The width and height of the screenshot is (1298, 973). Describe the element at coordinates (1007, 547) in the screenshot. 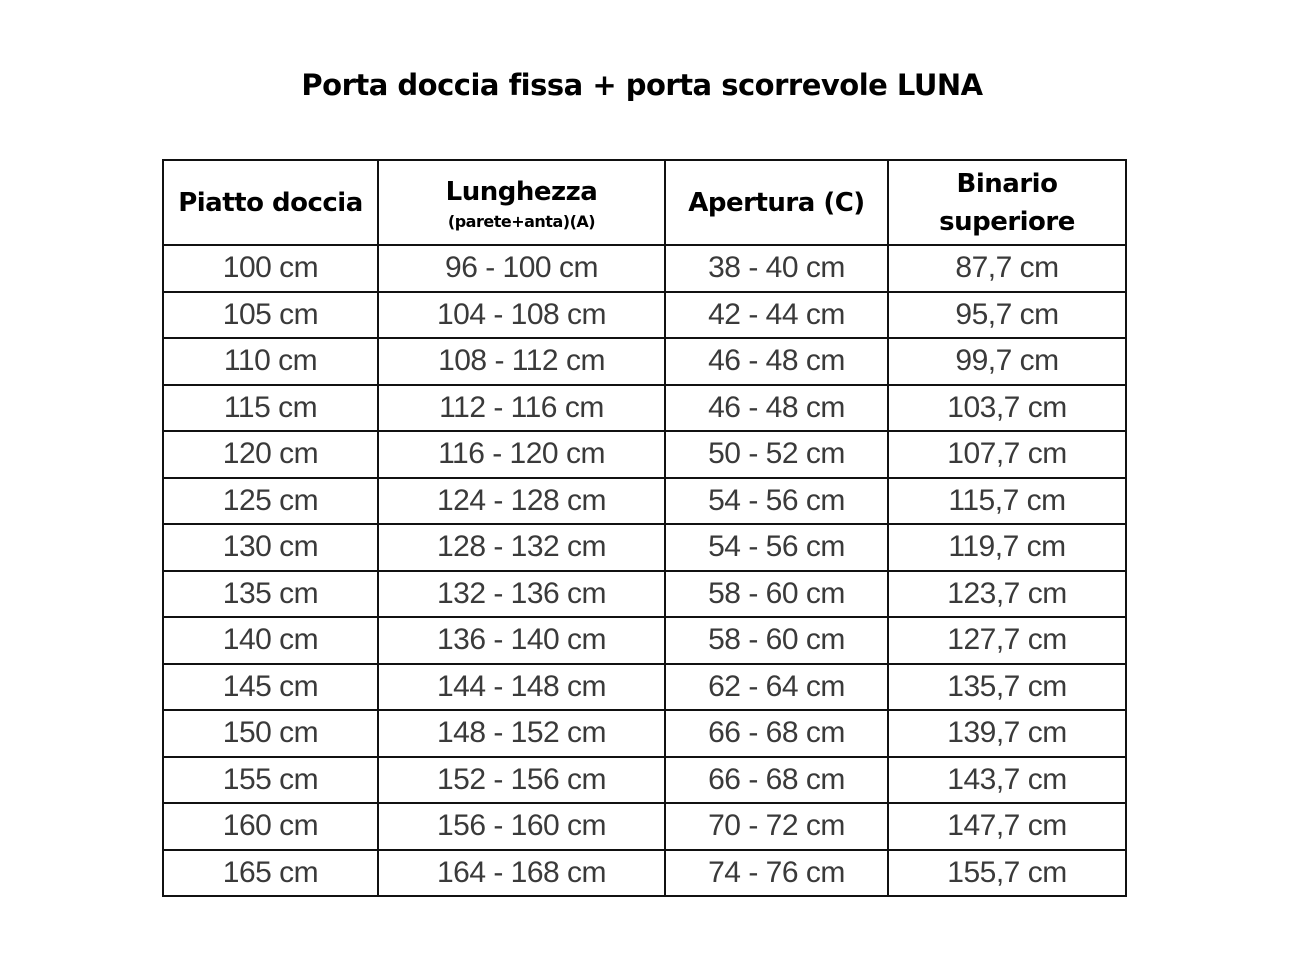

I see `cell-binario-superiore: 119,7 cm` at that location.